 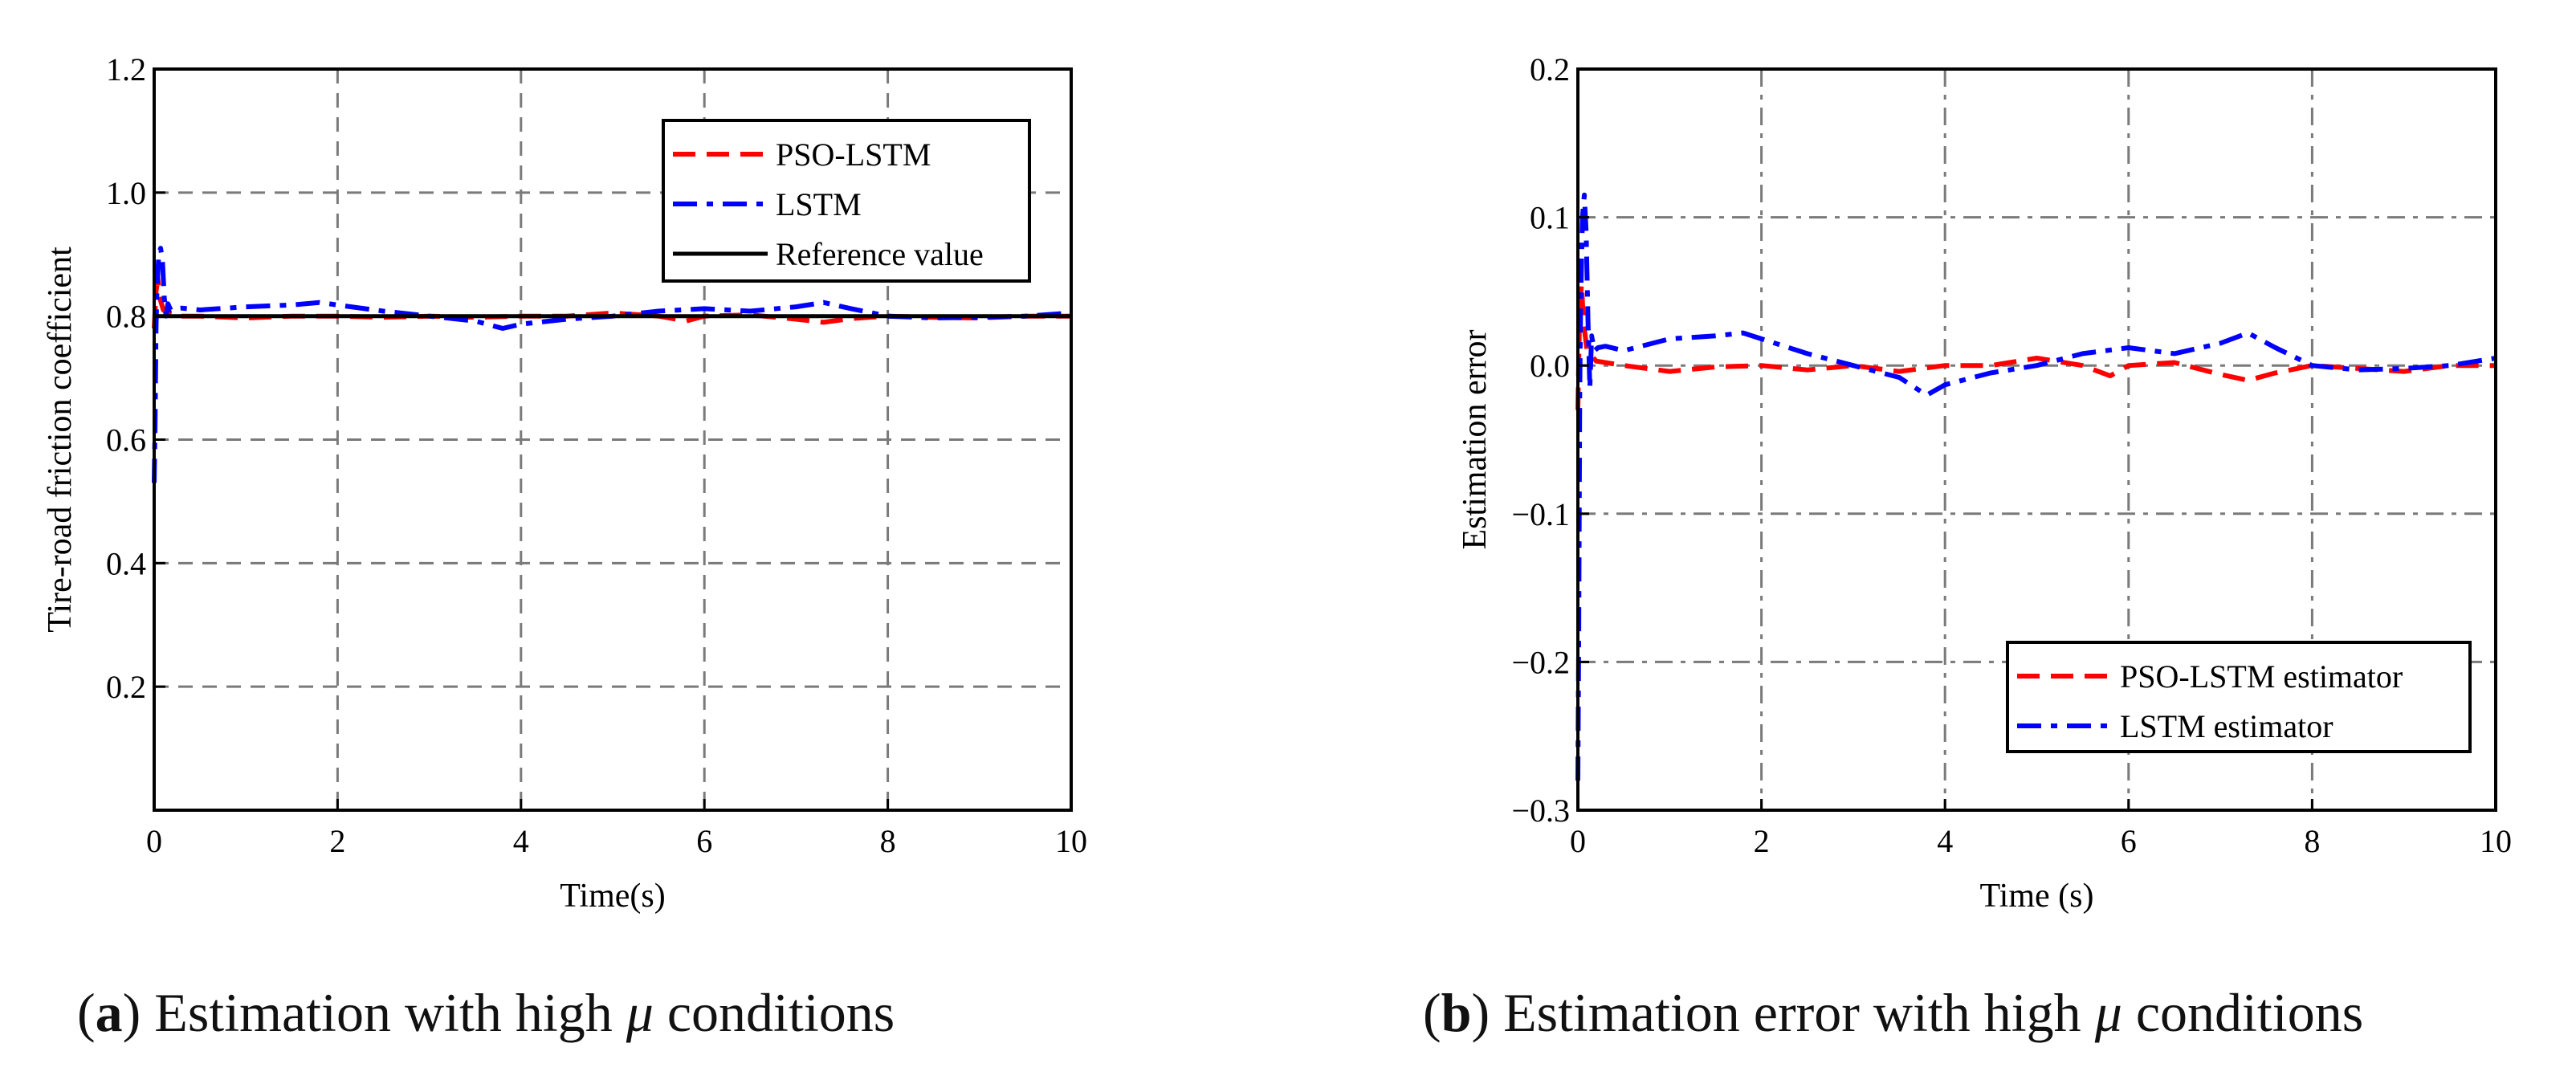 I want to click on legend-box, so click(x=2239, y=697).